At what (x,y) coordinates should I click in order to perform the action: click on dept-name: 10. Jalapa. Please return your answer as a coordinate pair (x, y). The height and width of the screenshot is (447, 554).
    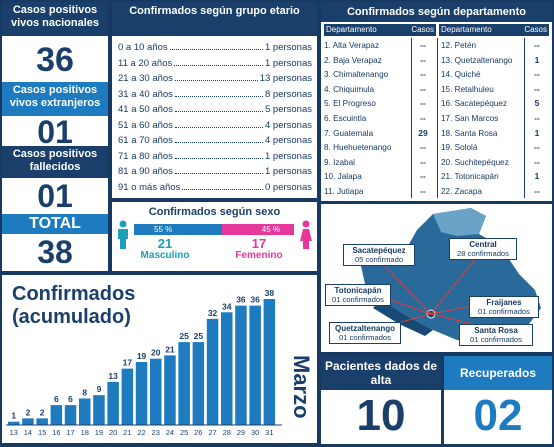
    Looking at the image, I should click on (343, 177).